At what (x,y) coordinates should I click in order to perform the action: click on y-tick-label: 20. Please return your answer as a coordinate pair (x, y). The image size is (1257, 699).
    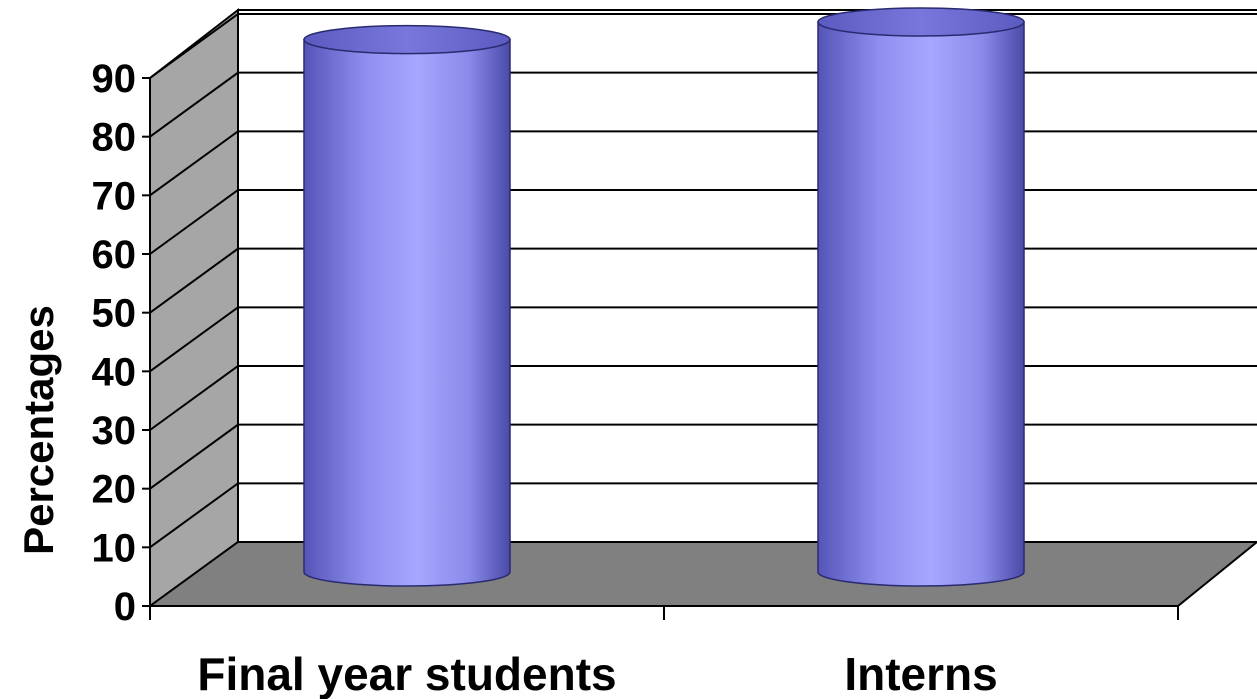
    Looking at the image, I should click on (114, 490).